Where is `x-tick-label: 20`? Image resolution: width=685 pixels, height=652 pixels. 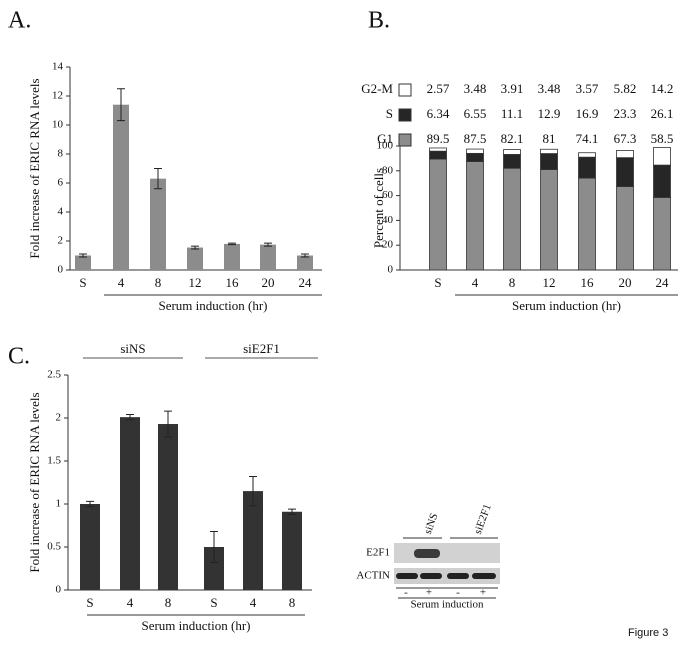
x-tick-label: 20 is located at coordinates (625, 282).